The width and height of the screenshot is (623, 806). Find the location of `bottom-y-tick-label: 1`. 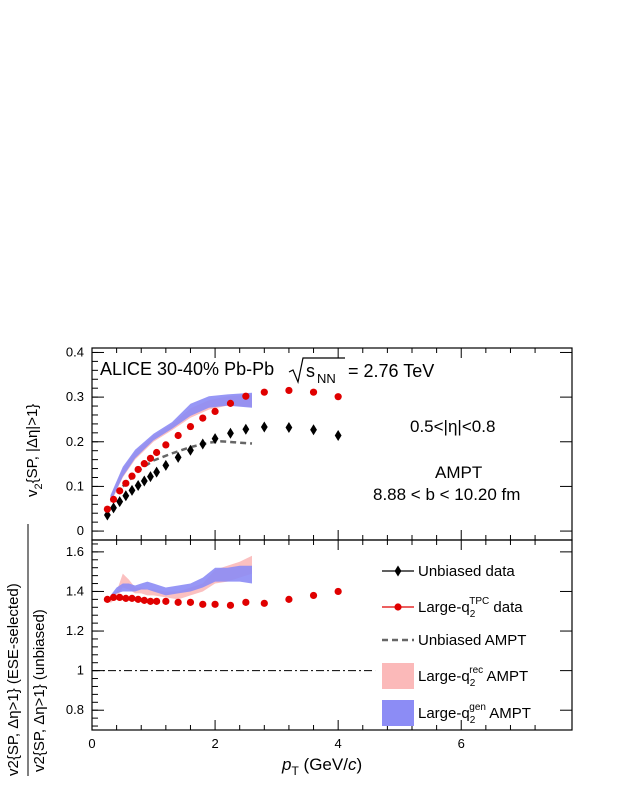

bottom-y-tick-label: 1 is located at coordinates (80, 670).